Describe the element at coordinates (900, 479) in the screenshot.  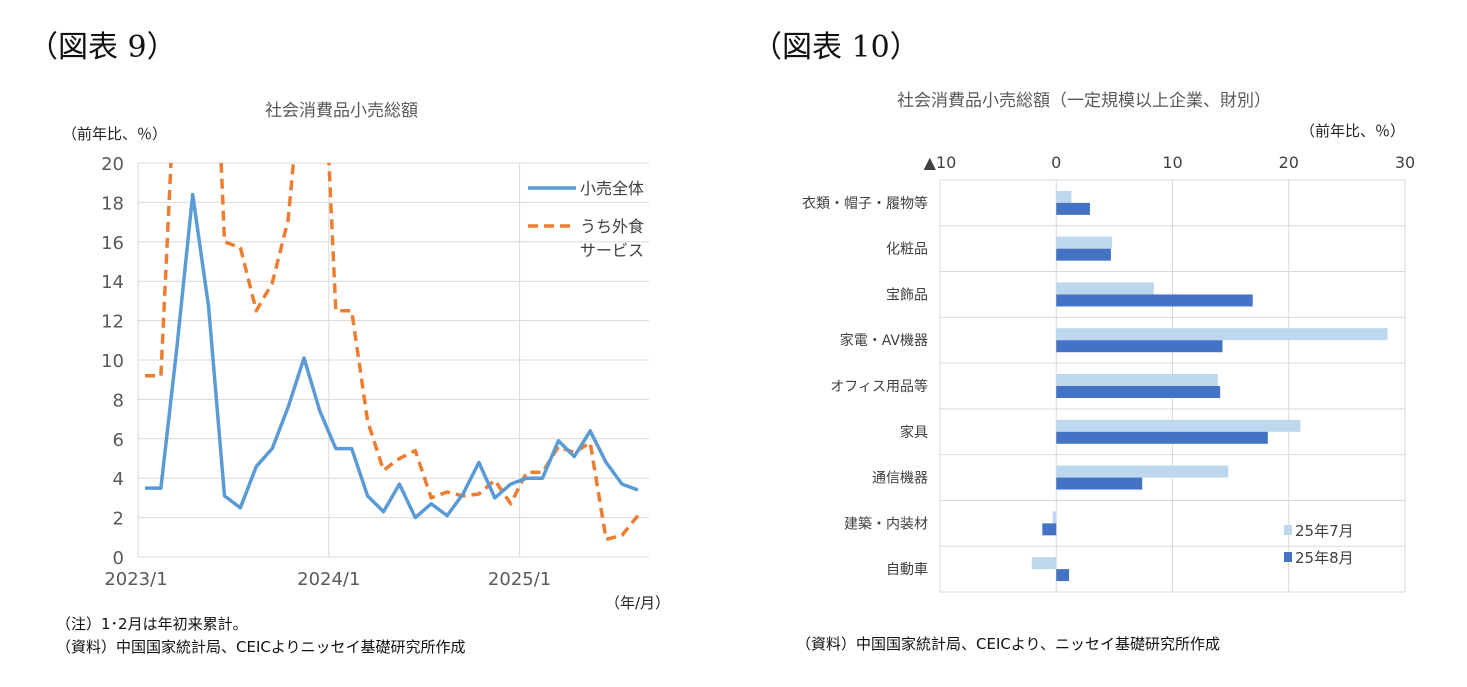
I see `category-label: 通信機器` at that location.